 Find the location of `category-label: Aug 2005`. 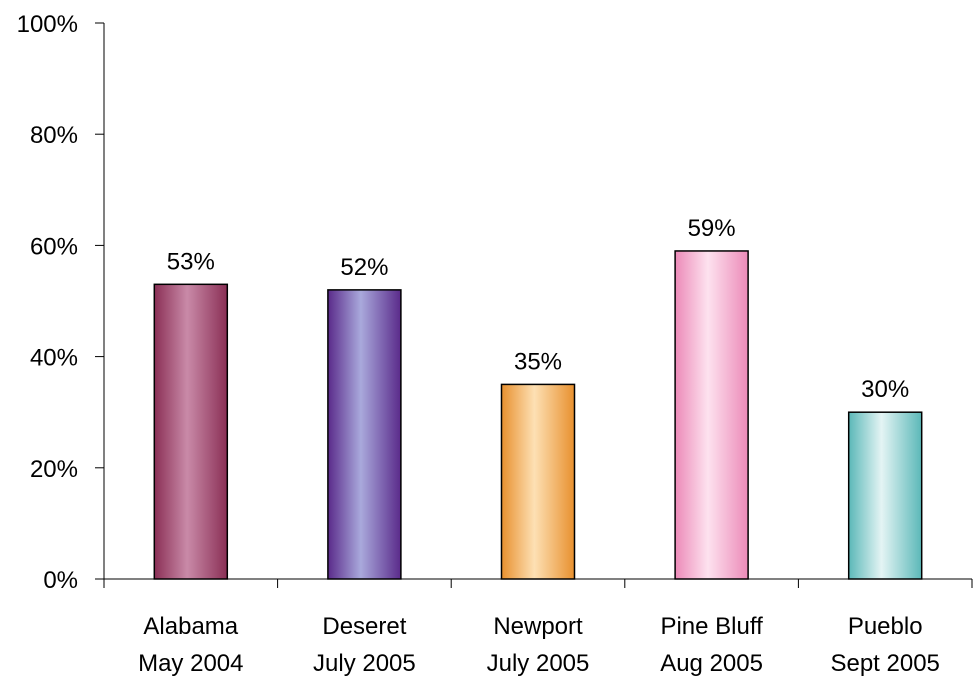

category-label: Aug 2005 is located at coordinates (711, 663).